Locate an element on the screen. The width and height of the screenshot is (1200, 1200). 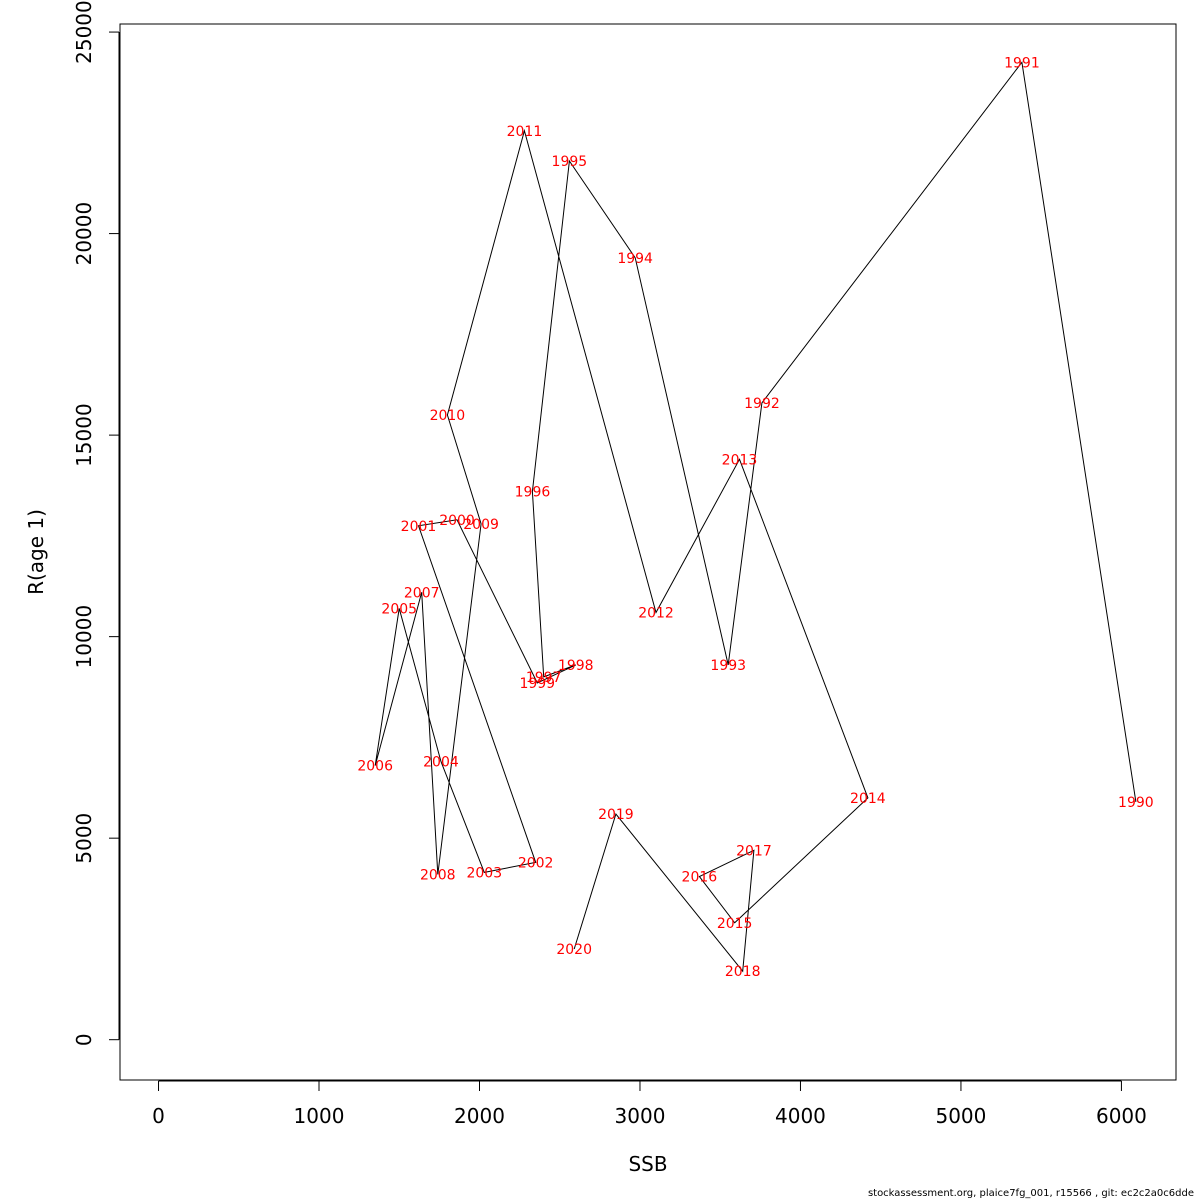
point-label-2018: 2018 is located at coordinates (743, 972).